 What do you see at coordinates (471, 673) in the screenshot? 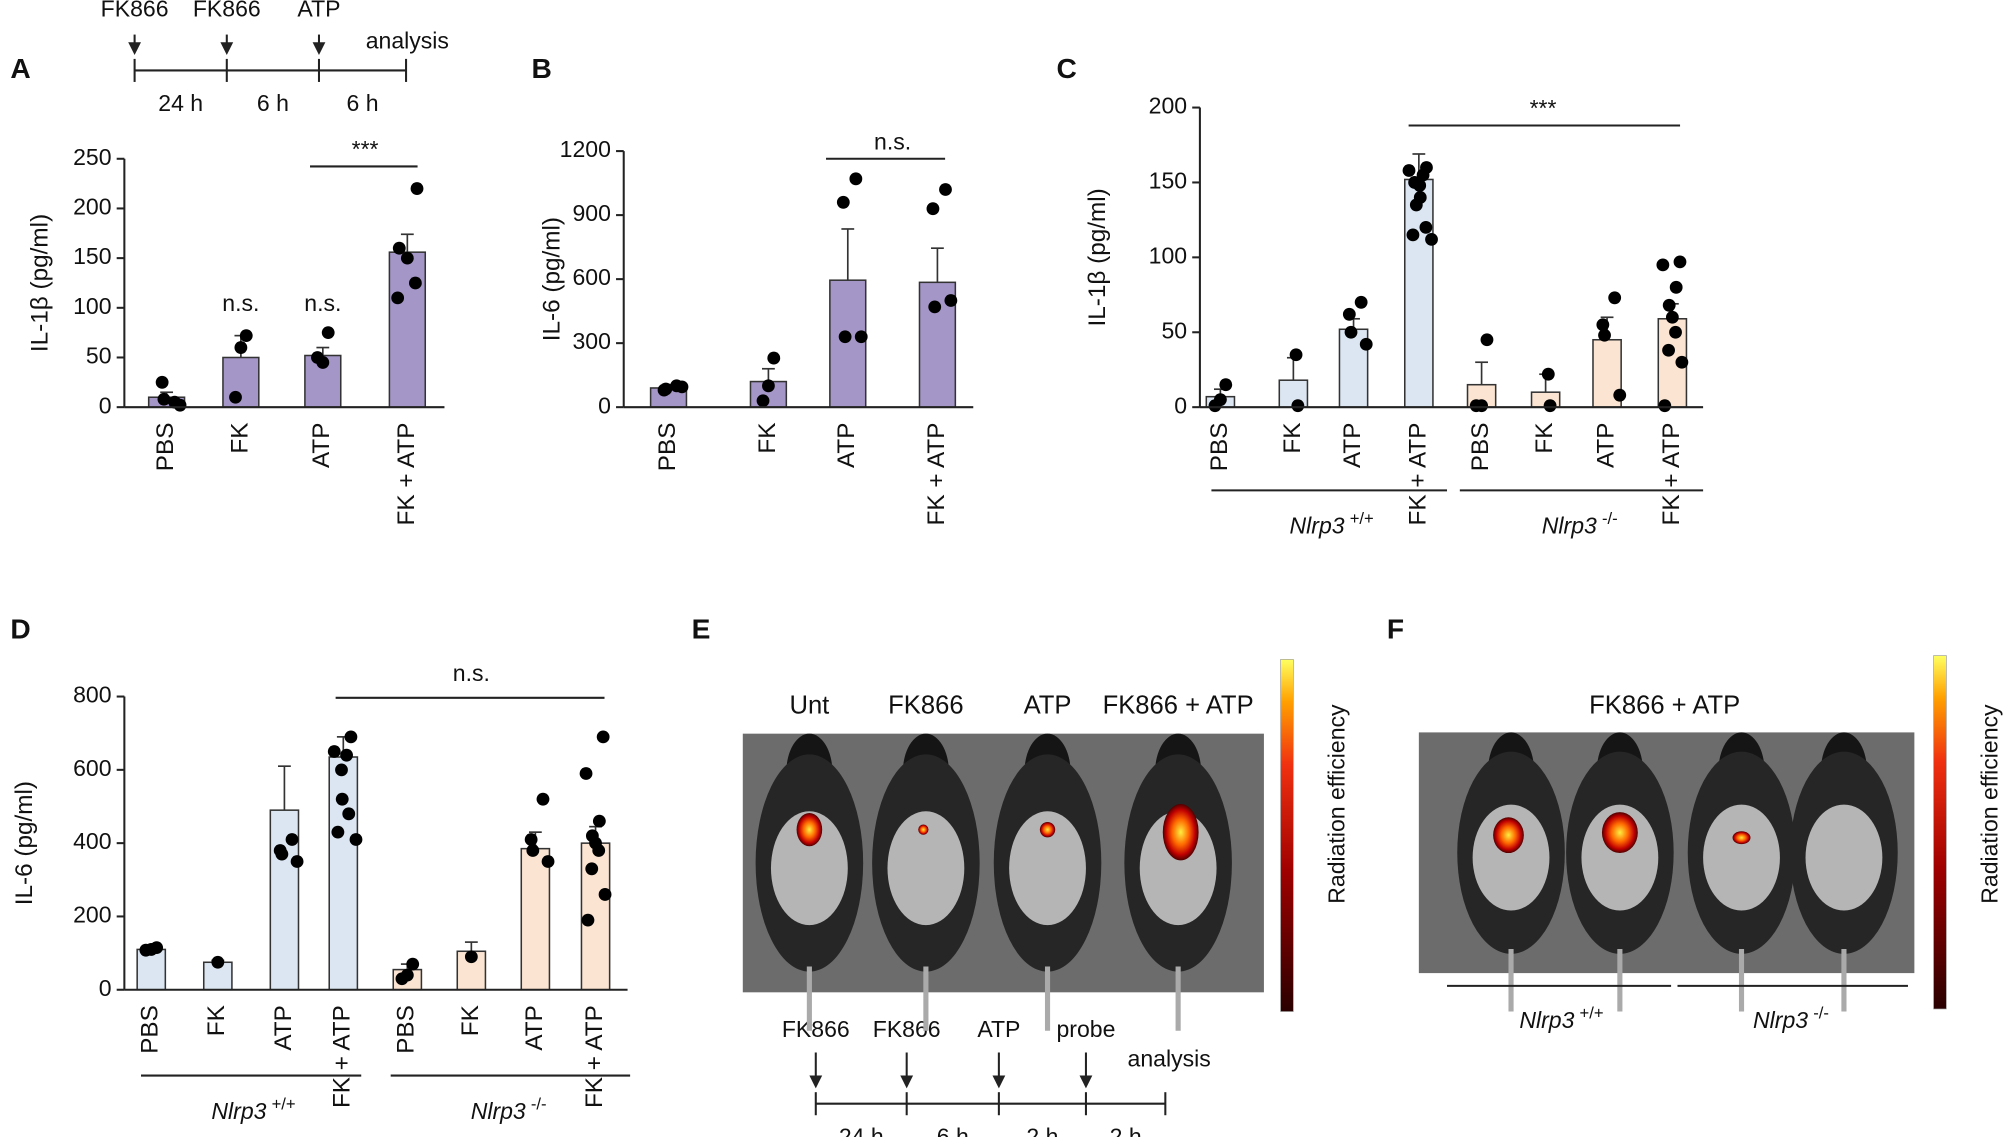
I see `annotation: n.s.` at bounding box center [471, 673].